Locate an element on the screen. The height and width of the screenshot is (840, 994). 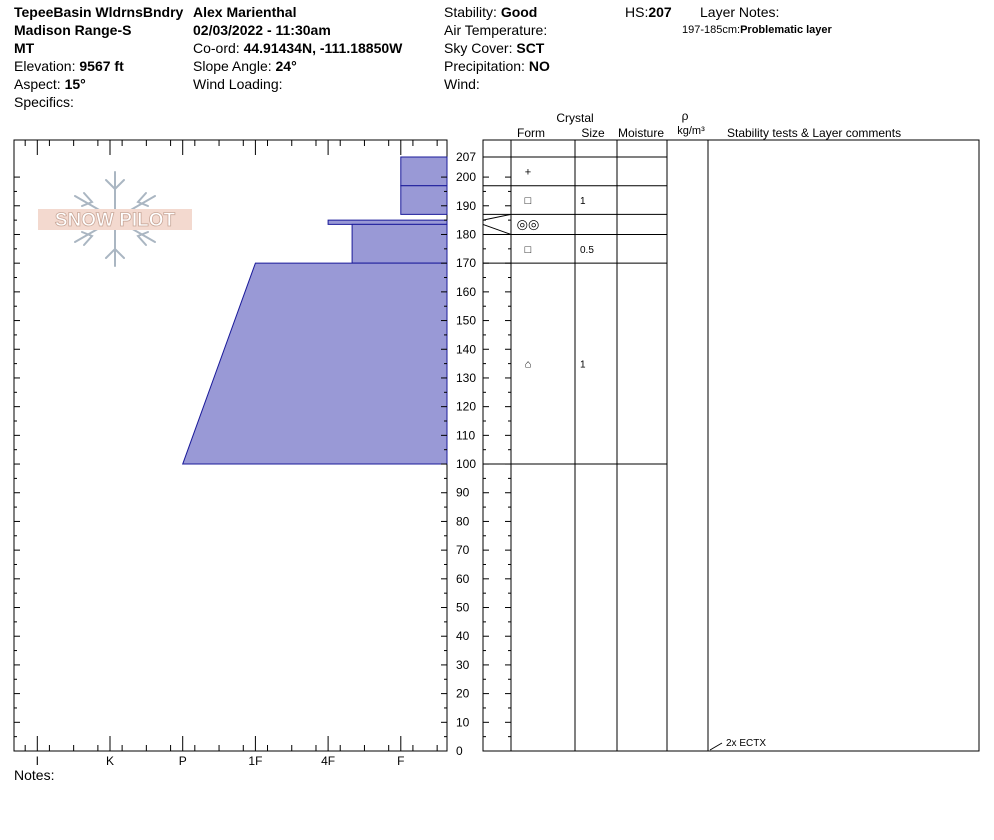
layer-form-2: ◎◎ is located at coordinates (528, 223).